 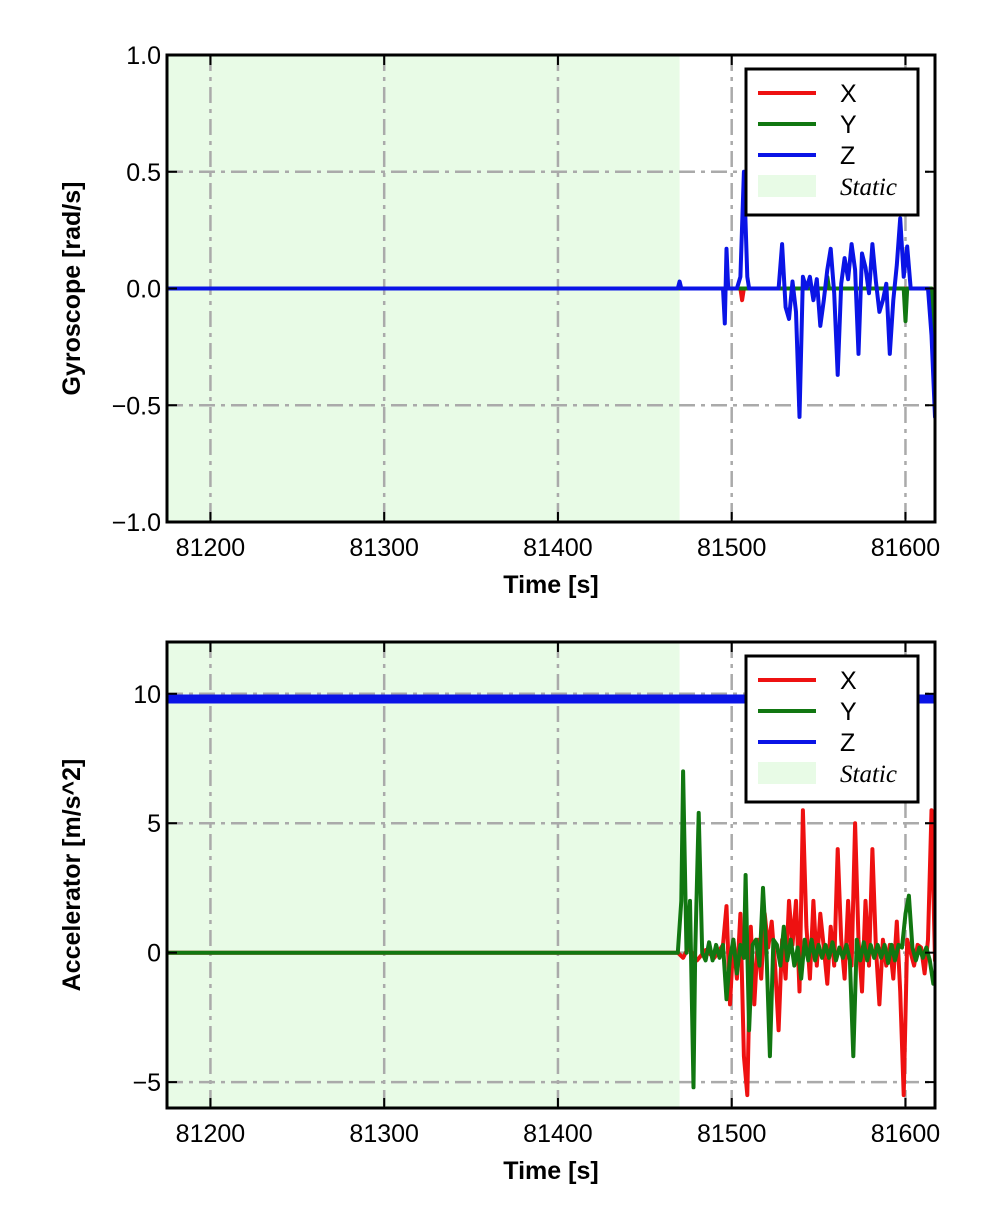 What do you see at coordinates (136, 406) in the screenshot?
I see `y-tick-label: −0.5` at bounding box center [136, 406].